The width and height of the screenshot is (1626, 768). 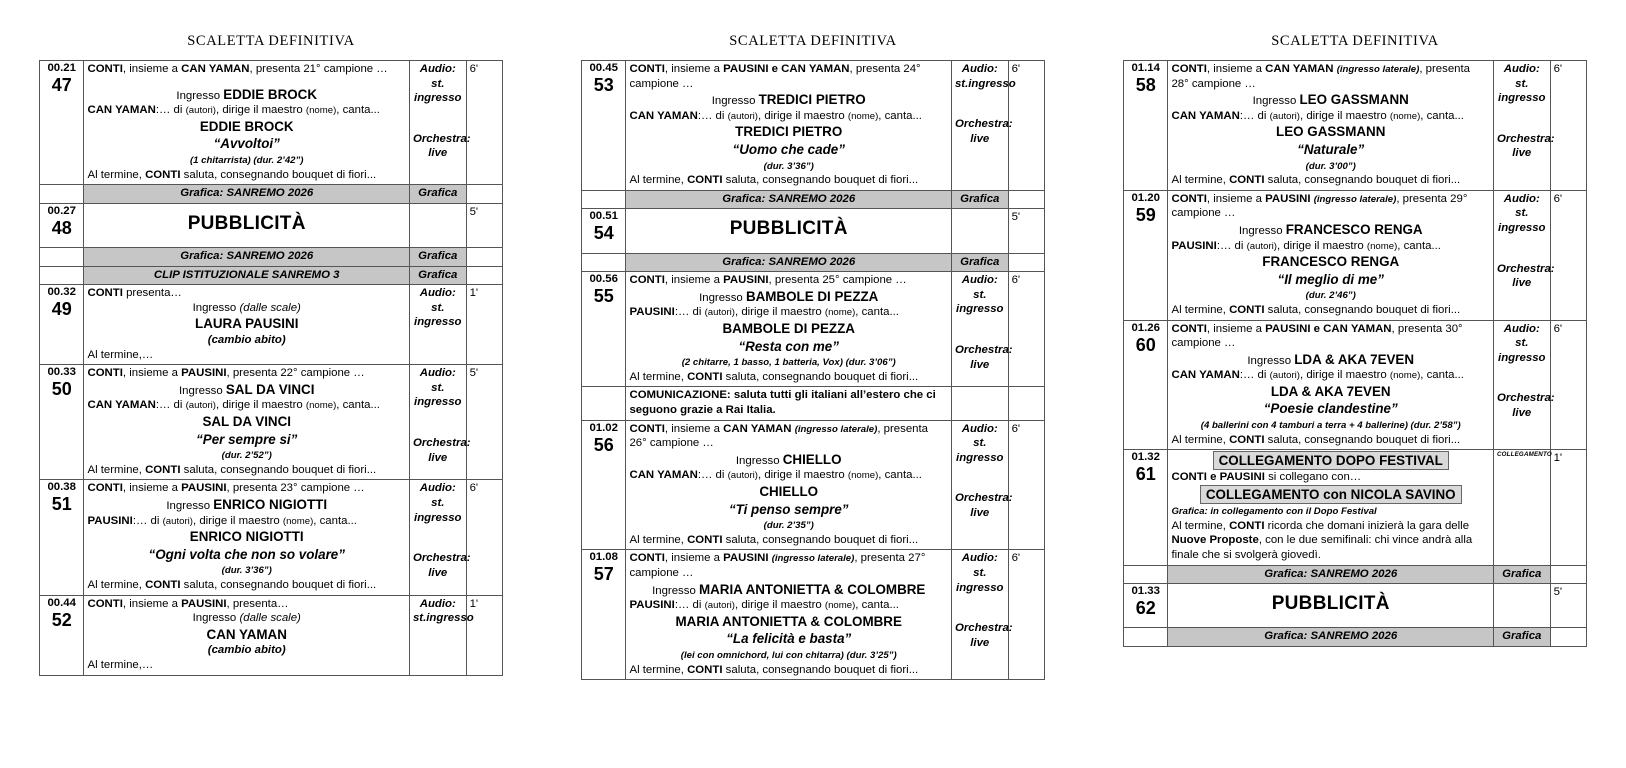 What do you see at coordinates (812, 100) in the screenshot?
I see `text-run: TREDICI PIETRO` at bounding box center [812, 100].